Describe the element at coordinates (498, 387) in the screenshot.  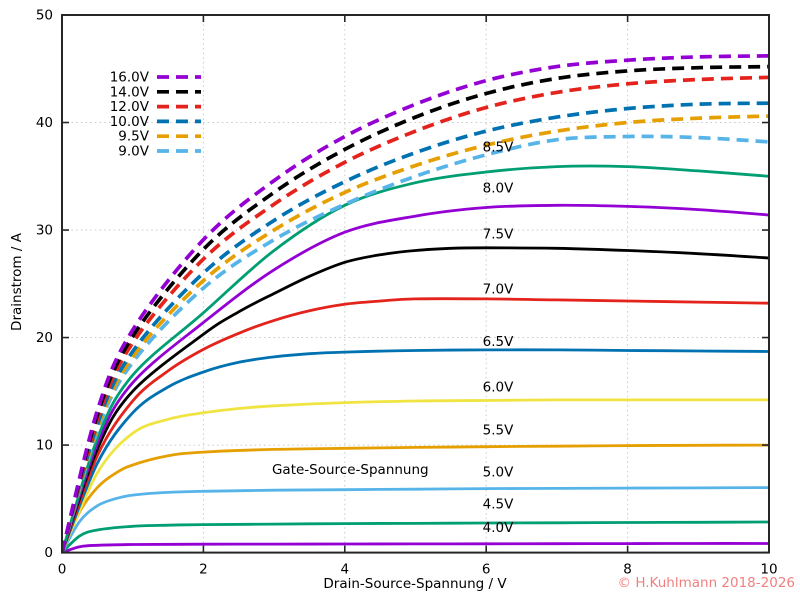
I see `curve-label-6.0V: 6.0V` at that location.